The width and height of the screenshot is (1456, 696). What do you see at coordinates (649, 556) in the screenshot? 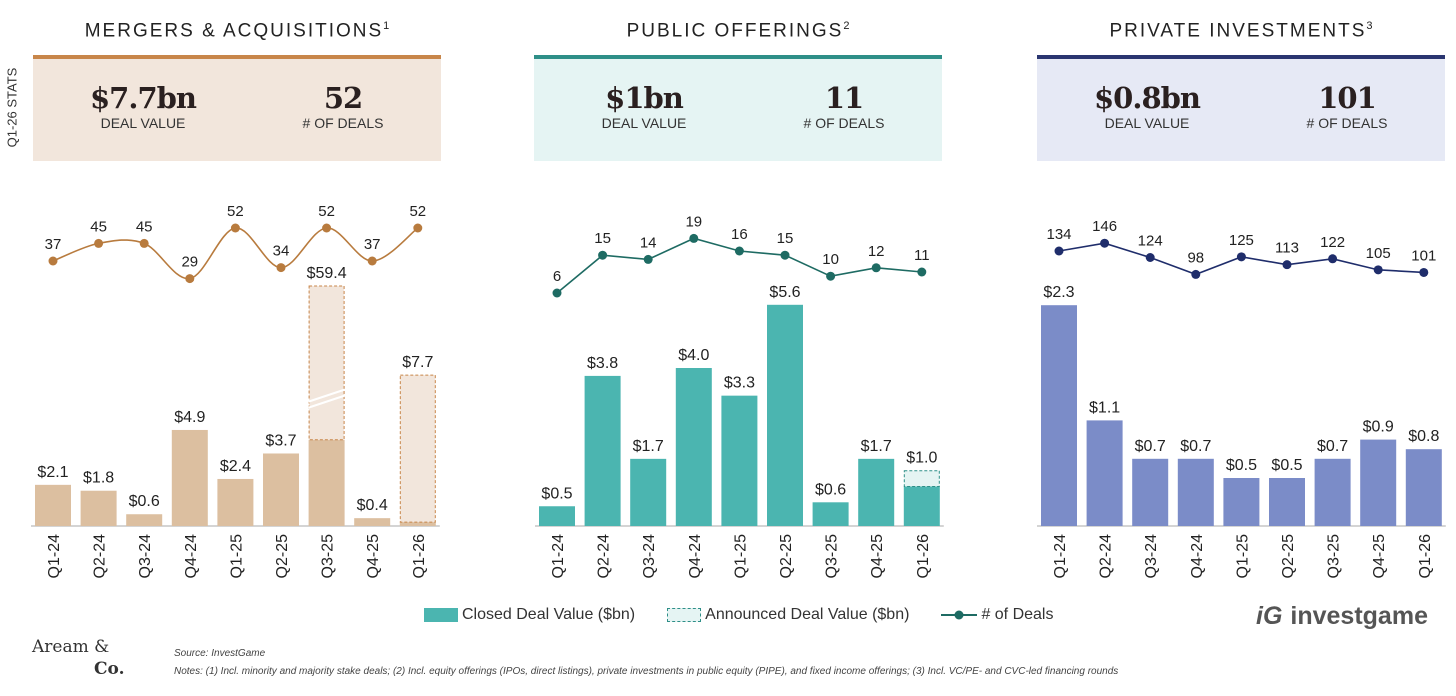
I see `po-x-tick: Q3-24` at bounding box center [649, 556].